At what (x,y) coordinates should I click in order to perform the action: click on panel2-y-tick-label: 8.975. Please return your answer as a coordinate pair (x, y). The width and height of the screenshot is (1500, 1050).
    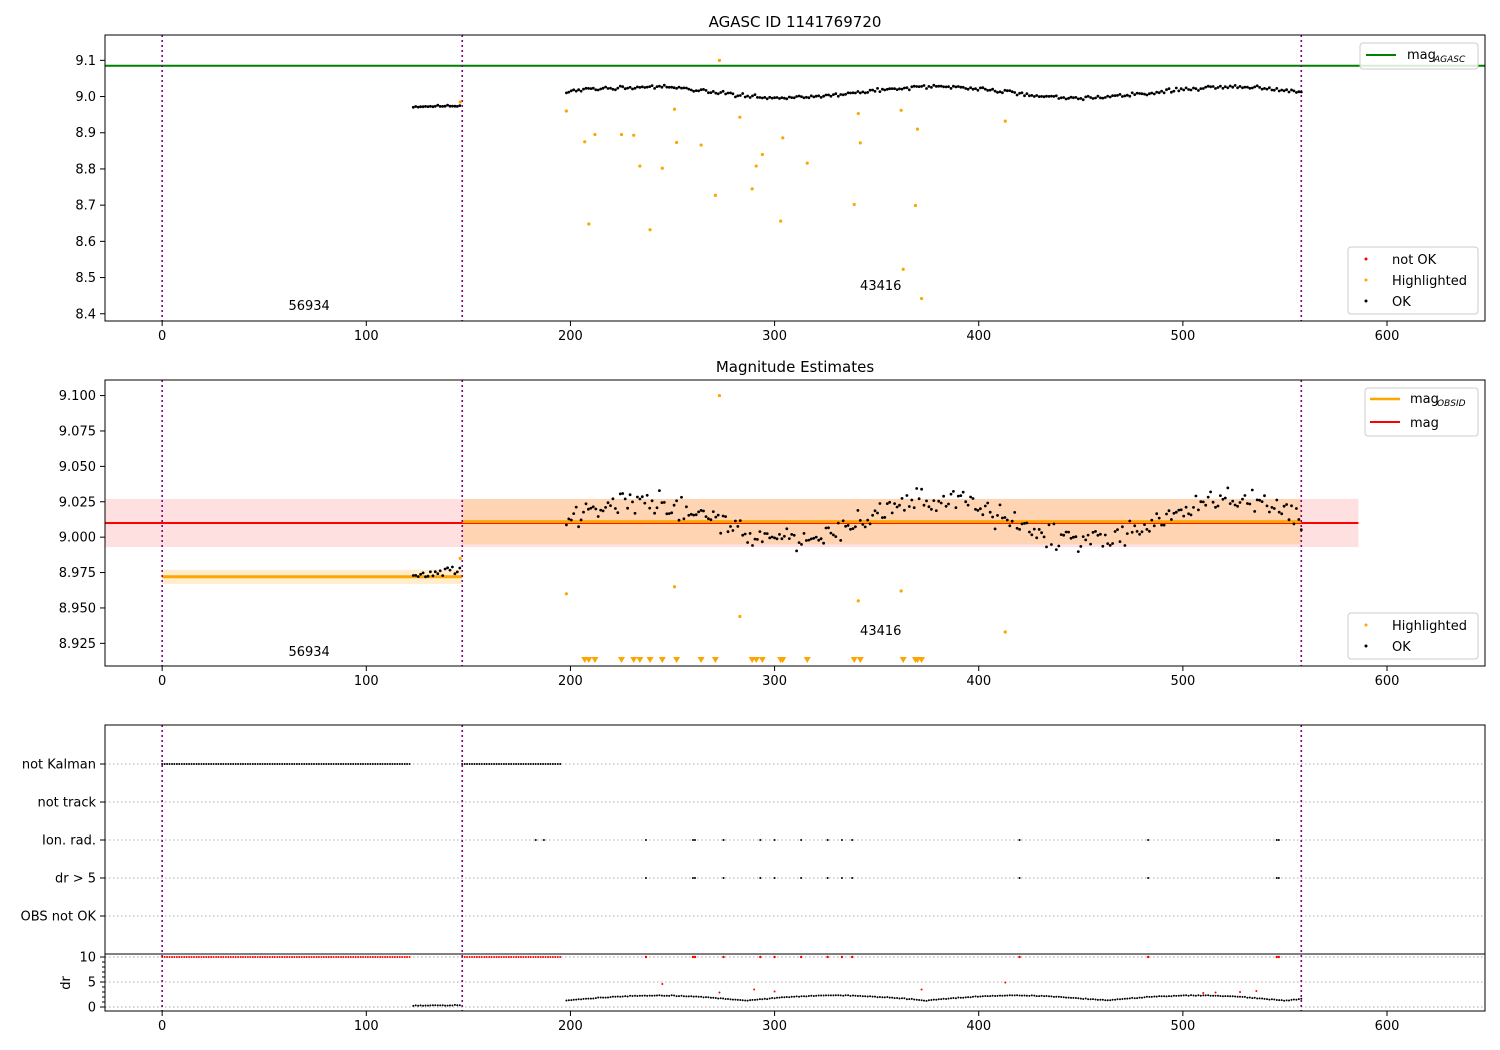
    Looking at the image, I should click on (77, 573).